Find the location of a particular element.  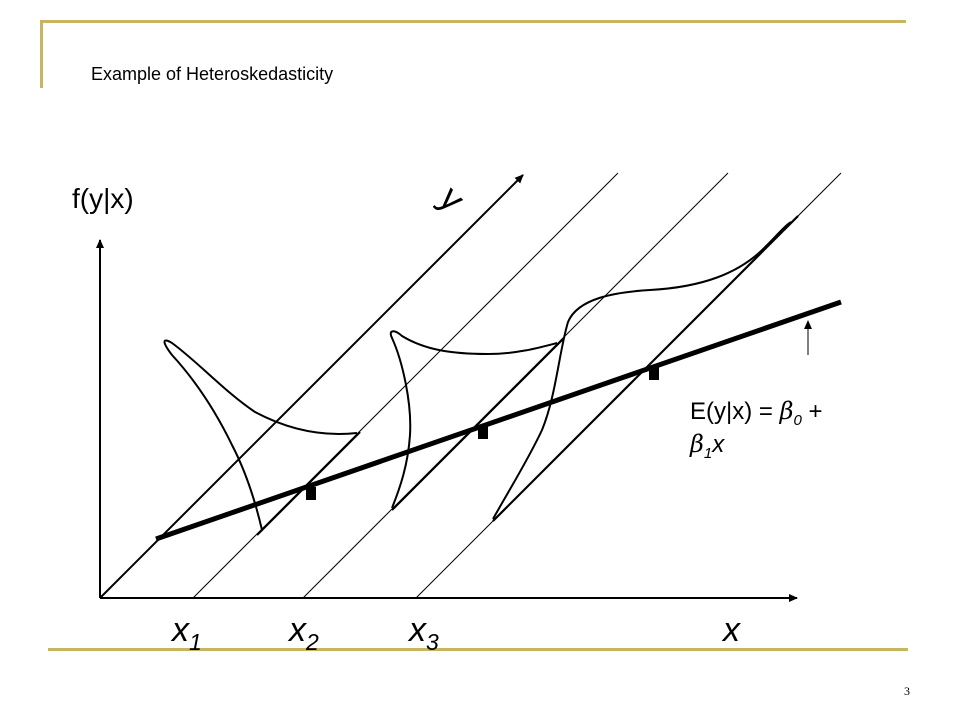

x-tick-1: x1 is located at coordinates (186, 633).